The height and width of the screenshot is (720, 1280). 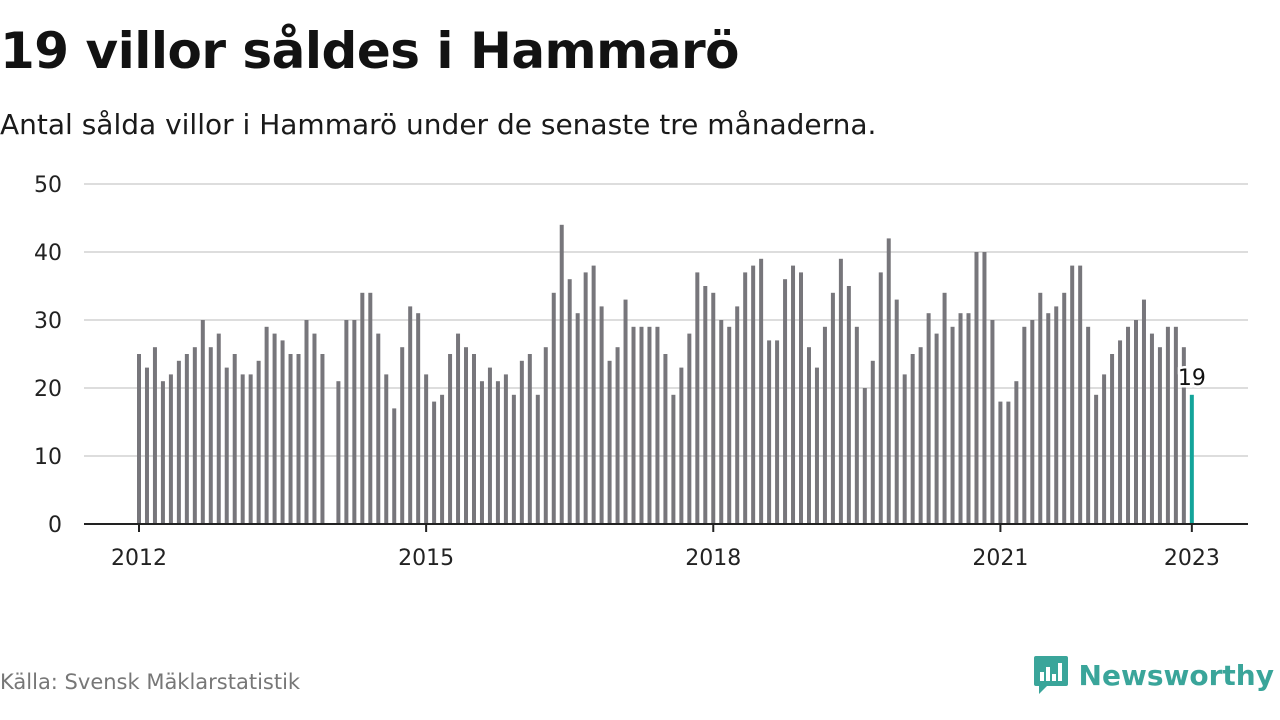 What do you see at coordinates (150, 682) in the screenshot?
I see `source-note: Källa: Svensk Mäklarstatistik` at bounding box center [150, 682].